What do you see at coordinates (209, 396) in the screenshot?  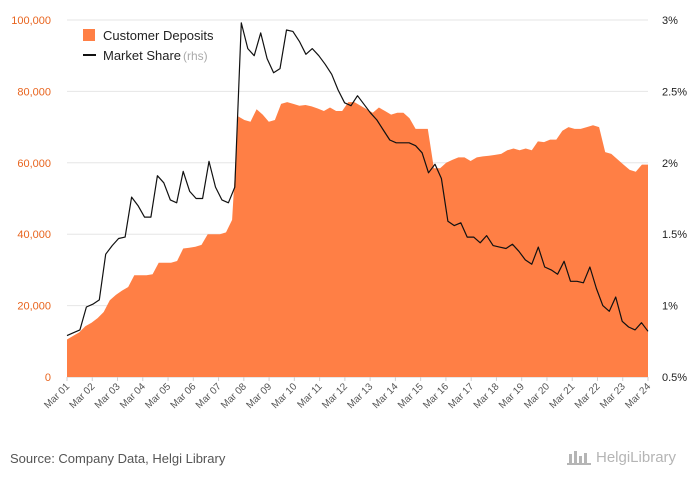 I see `x-tick-label: Mar 07` at bounding box center [209, 396].